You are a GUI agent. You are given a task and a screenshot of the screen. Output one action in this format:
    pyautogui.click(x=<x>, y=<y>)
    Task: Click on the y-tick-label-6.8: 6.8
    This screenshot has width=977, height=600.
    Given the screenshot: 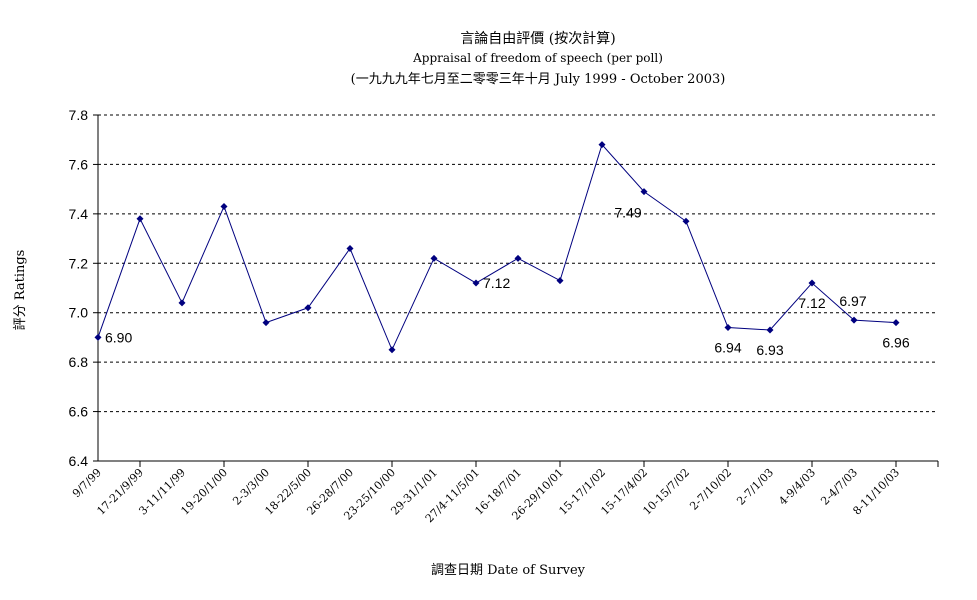 What is the action you would take?
    pyautogui.click(x=79, y=362)
    